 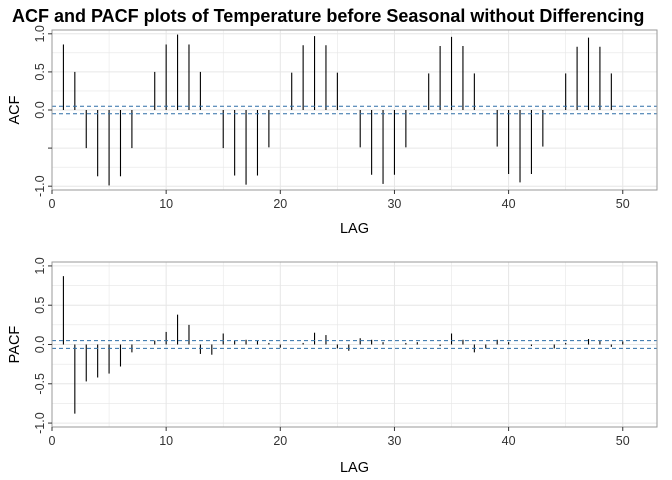 I want to click on y-tick-label: -0.5, so click(x=40, y=384).